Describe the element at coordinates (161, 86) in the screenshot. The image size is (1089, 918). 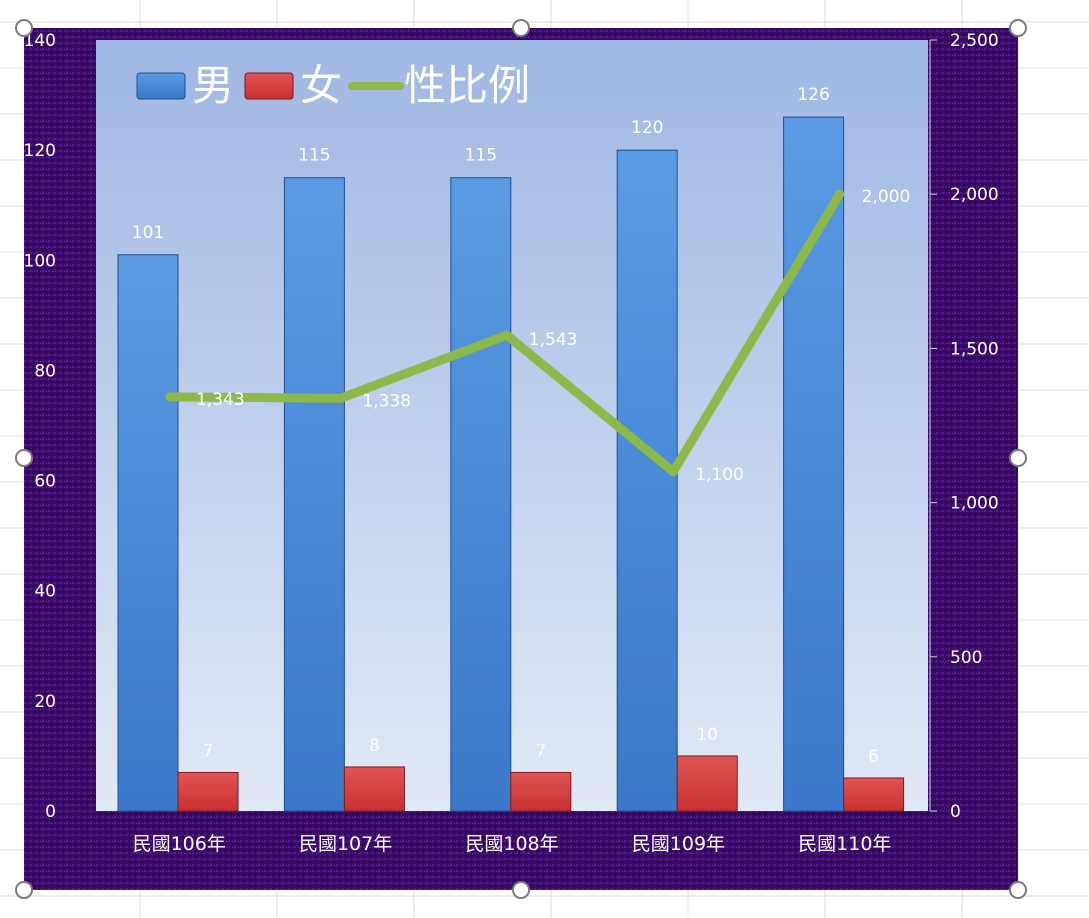
I see `legend-swatch-male` at that location.